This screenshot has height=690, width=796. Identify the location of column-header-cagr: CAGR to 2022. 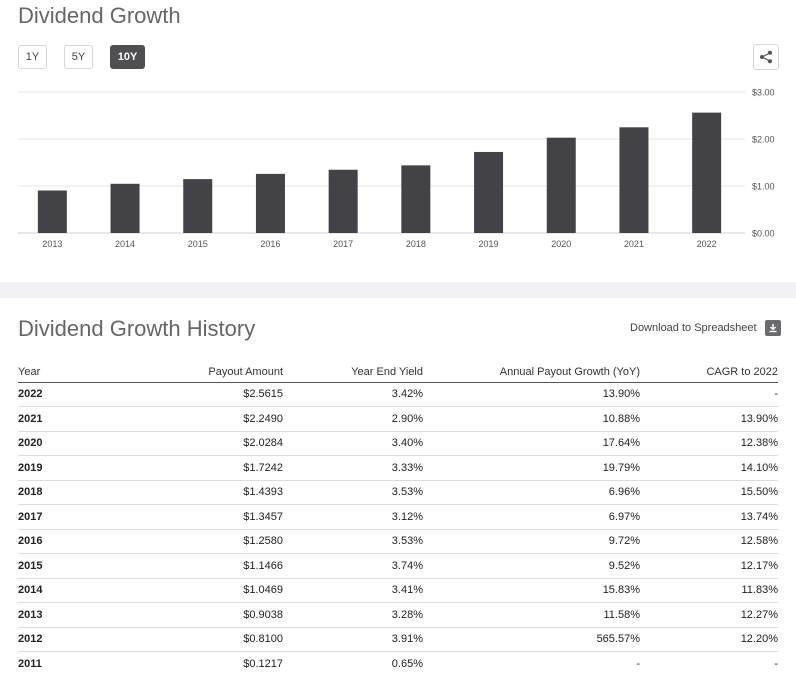
(709, 369).